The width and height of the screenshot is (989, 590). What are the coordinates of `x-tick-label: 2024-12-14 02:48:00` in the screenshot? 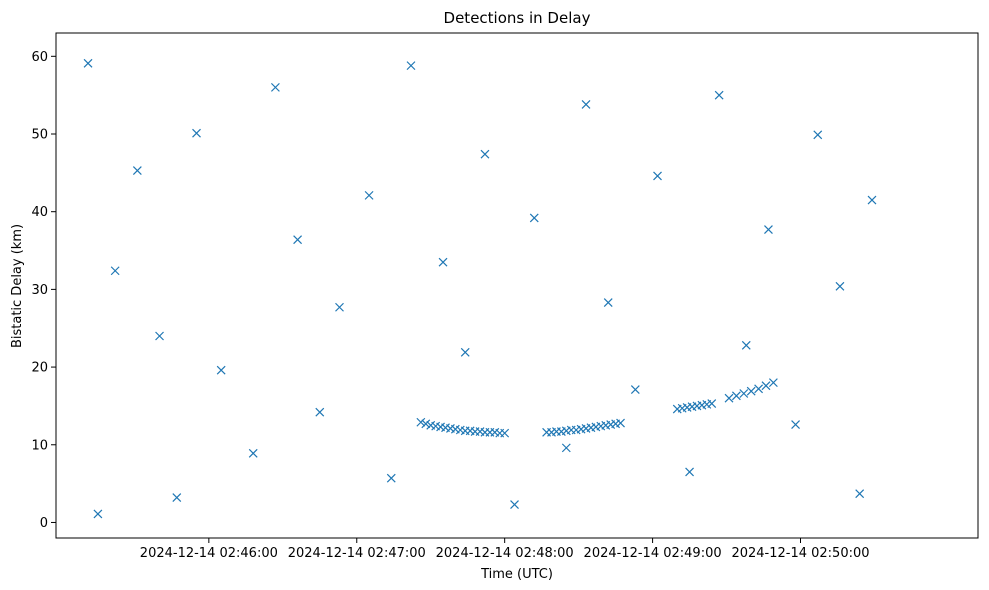 It's located at (505, 553).